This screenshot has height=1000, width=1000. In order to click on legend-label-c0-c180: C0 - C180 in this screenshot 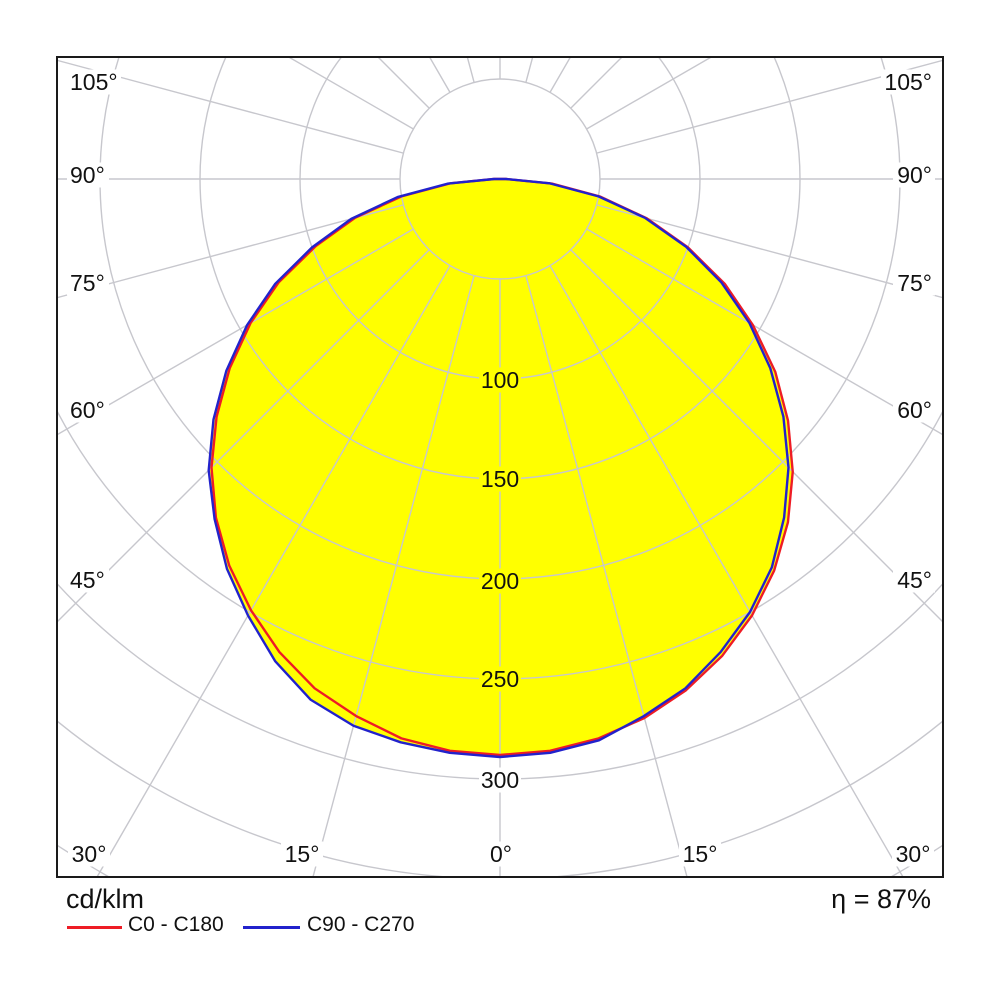, I will do `click(176, 924)`.